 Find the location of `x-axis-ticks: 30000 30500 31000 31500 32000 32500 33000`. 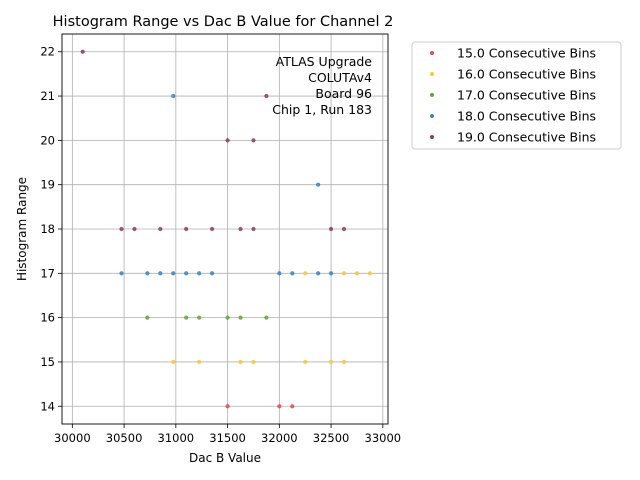

x-axis-ticks: 30000 30500 31000 31500 32000 32500 33000 is located at coordinates (227, 434).